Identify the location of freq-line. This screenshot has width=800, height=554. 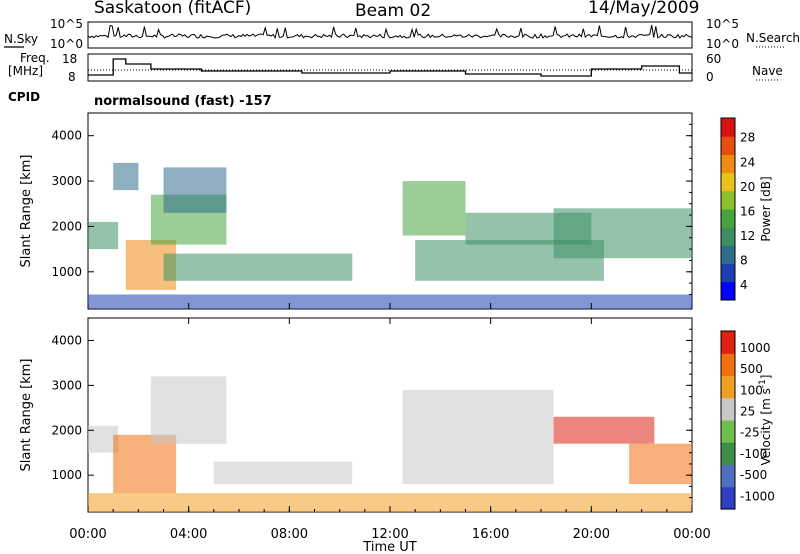
(390, 67).